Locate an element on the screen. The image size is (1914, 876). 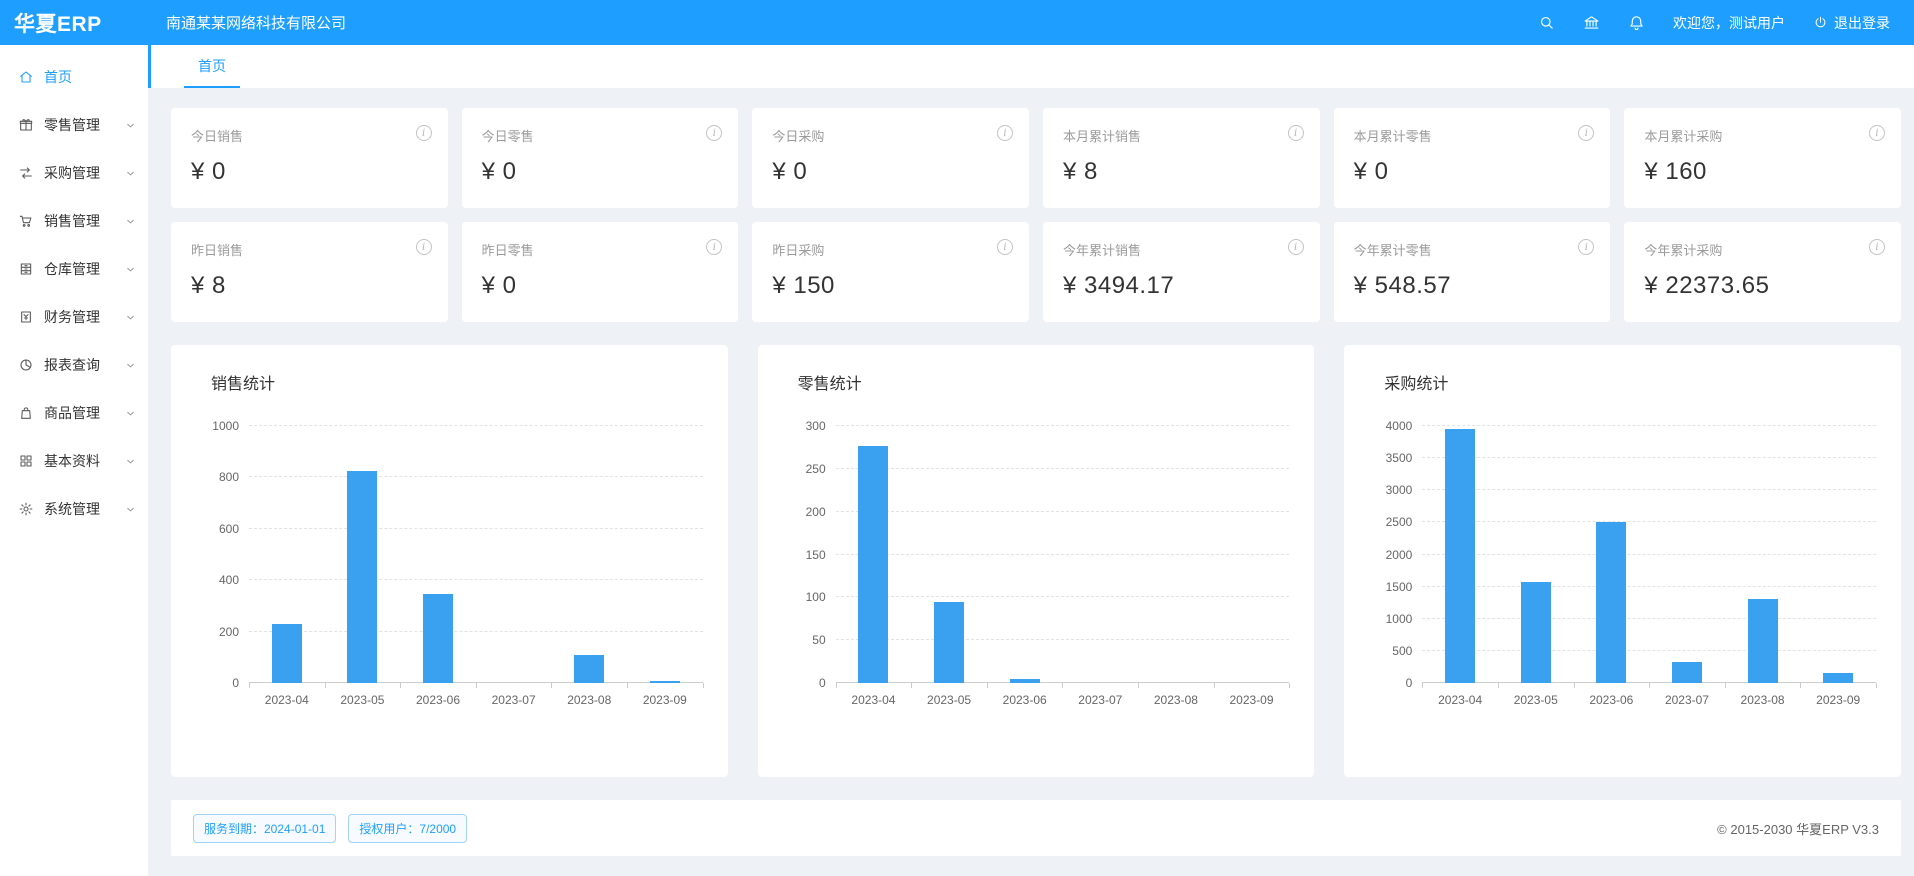
sidebar-item-finance: 财务管理 is located at coordinates (74, 317).